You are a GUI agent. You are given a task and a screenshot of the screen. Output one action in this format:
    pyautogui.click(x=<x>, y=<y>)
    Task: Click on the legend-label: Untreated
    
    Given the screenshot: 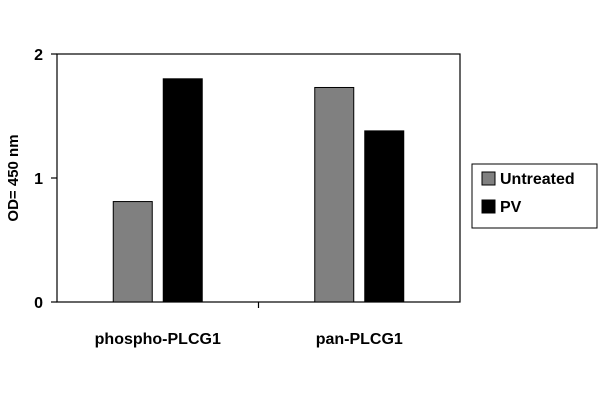 What is the action you would take?
    pyautogui.click(x=537, y=179)
    